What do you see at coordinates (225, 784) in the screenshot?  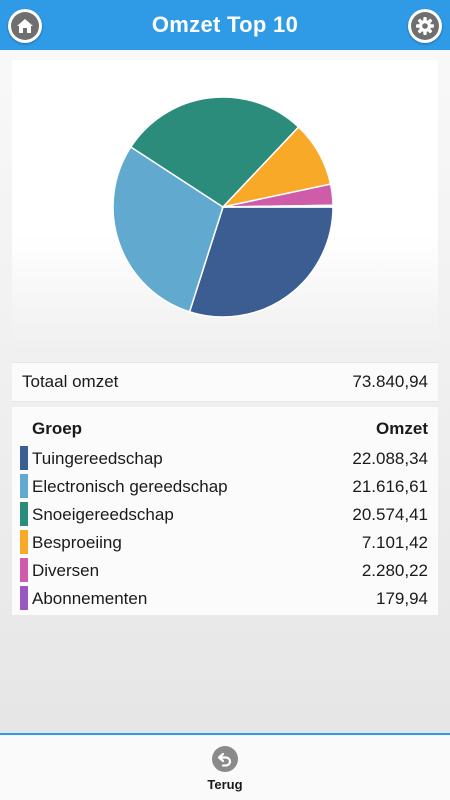 I see `back-label: Terug` at bounding box center [225, 784].